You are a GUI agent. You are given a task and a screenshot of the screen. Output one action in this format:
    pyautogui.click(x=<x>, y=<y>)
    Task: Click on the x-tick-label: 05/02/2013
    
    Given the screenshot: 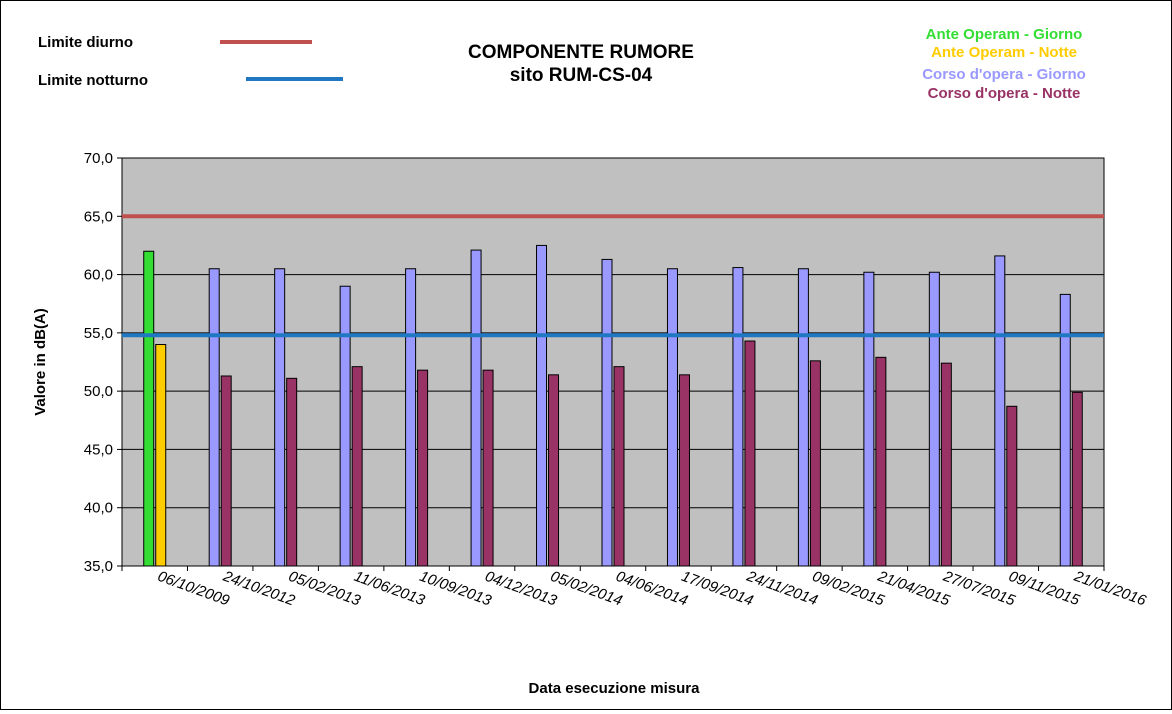 What is the action you would take?
    pyautogui.click(x=324, y=589)
    